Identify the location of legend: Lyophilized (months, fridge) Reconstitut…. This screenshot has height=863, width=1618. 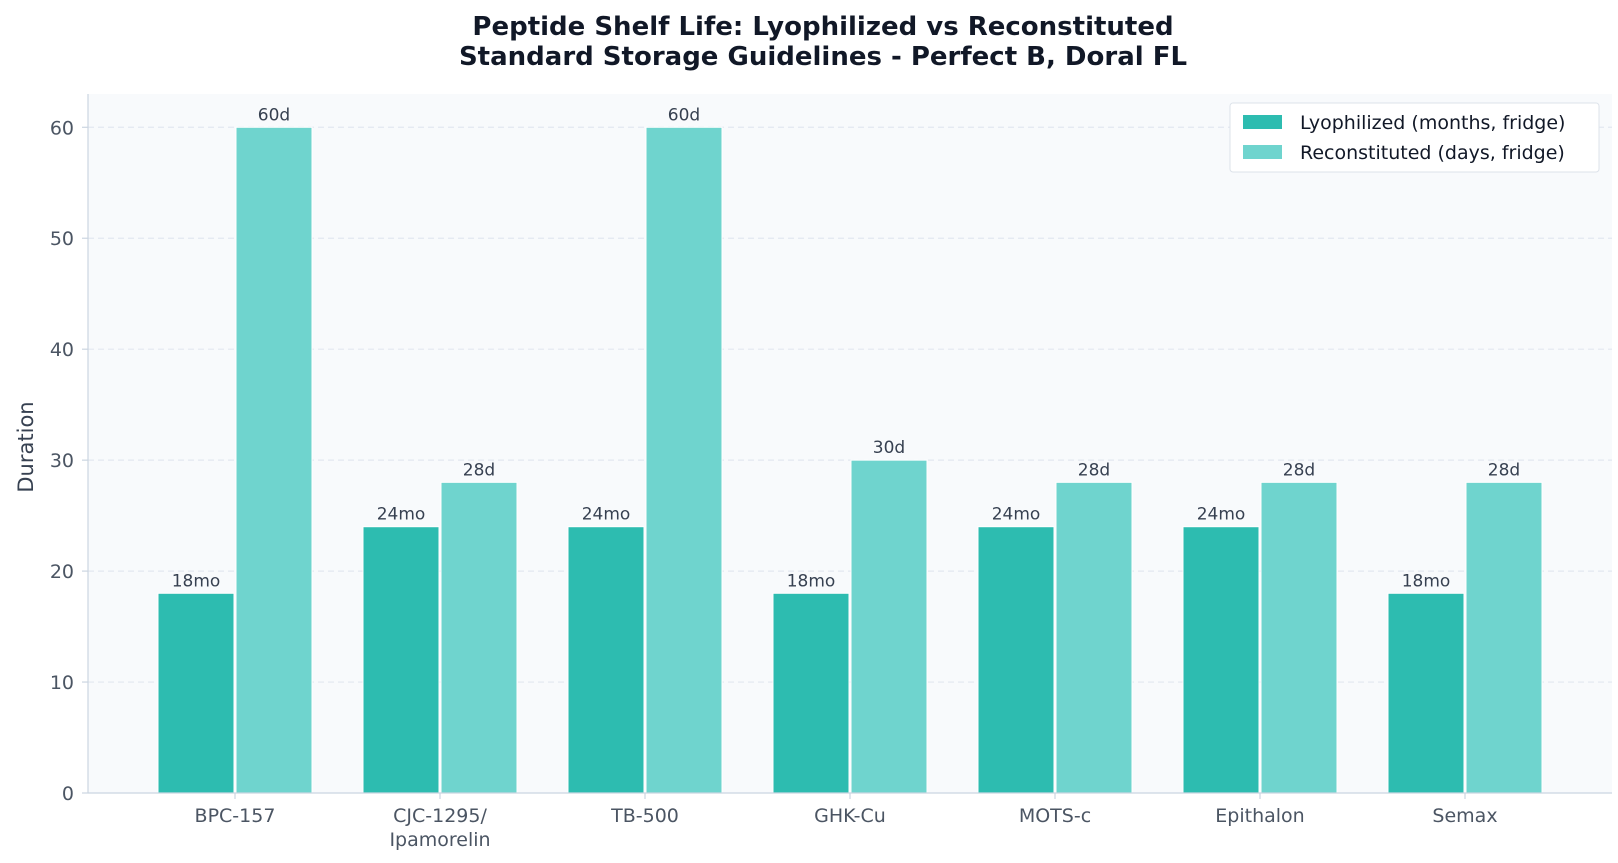
(1414, 137).